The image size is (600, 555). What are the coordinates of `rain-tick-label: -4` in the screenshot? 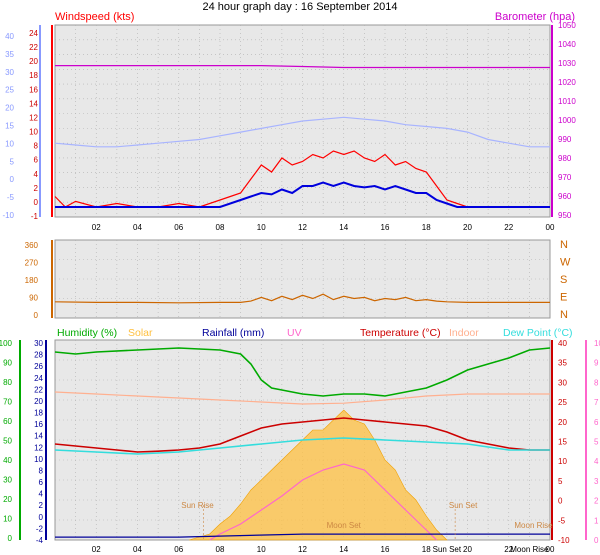 It's located at (40, 540).